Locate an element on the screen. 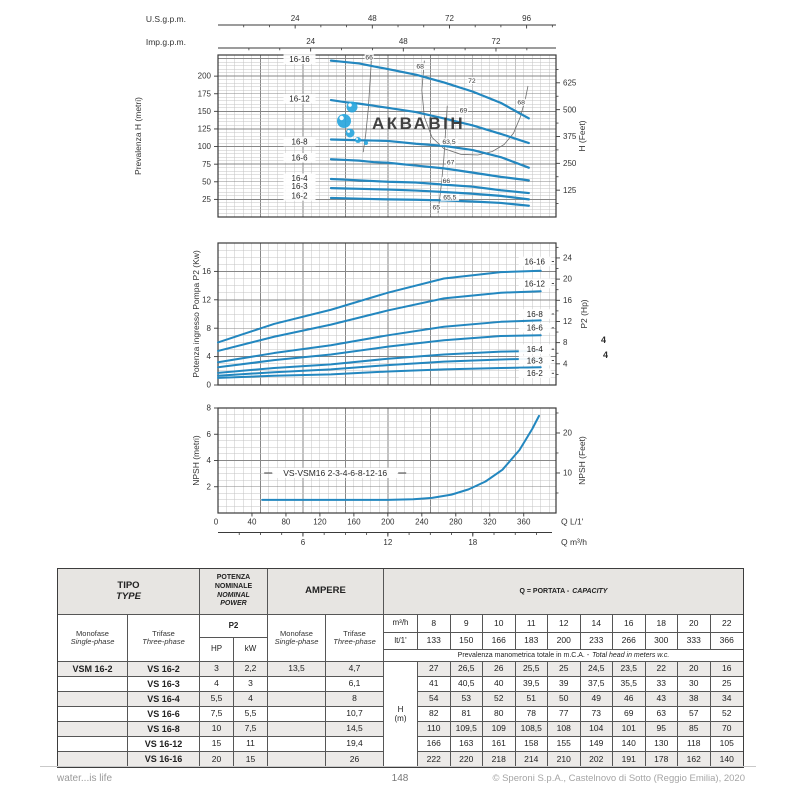 The image size is (800, 800). capacity-lt-value: 183 is located at coordinates (531, 641).